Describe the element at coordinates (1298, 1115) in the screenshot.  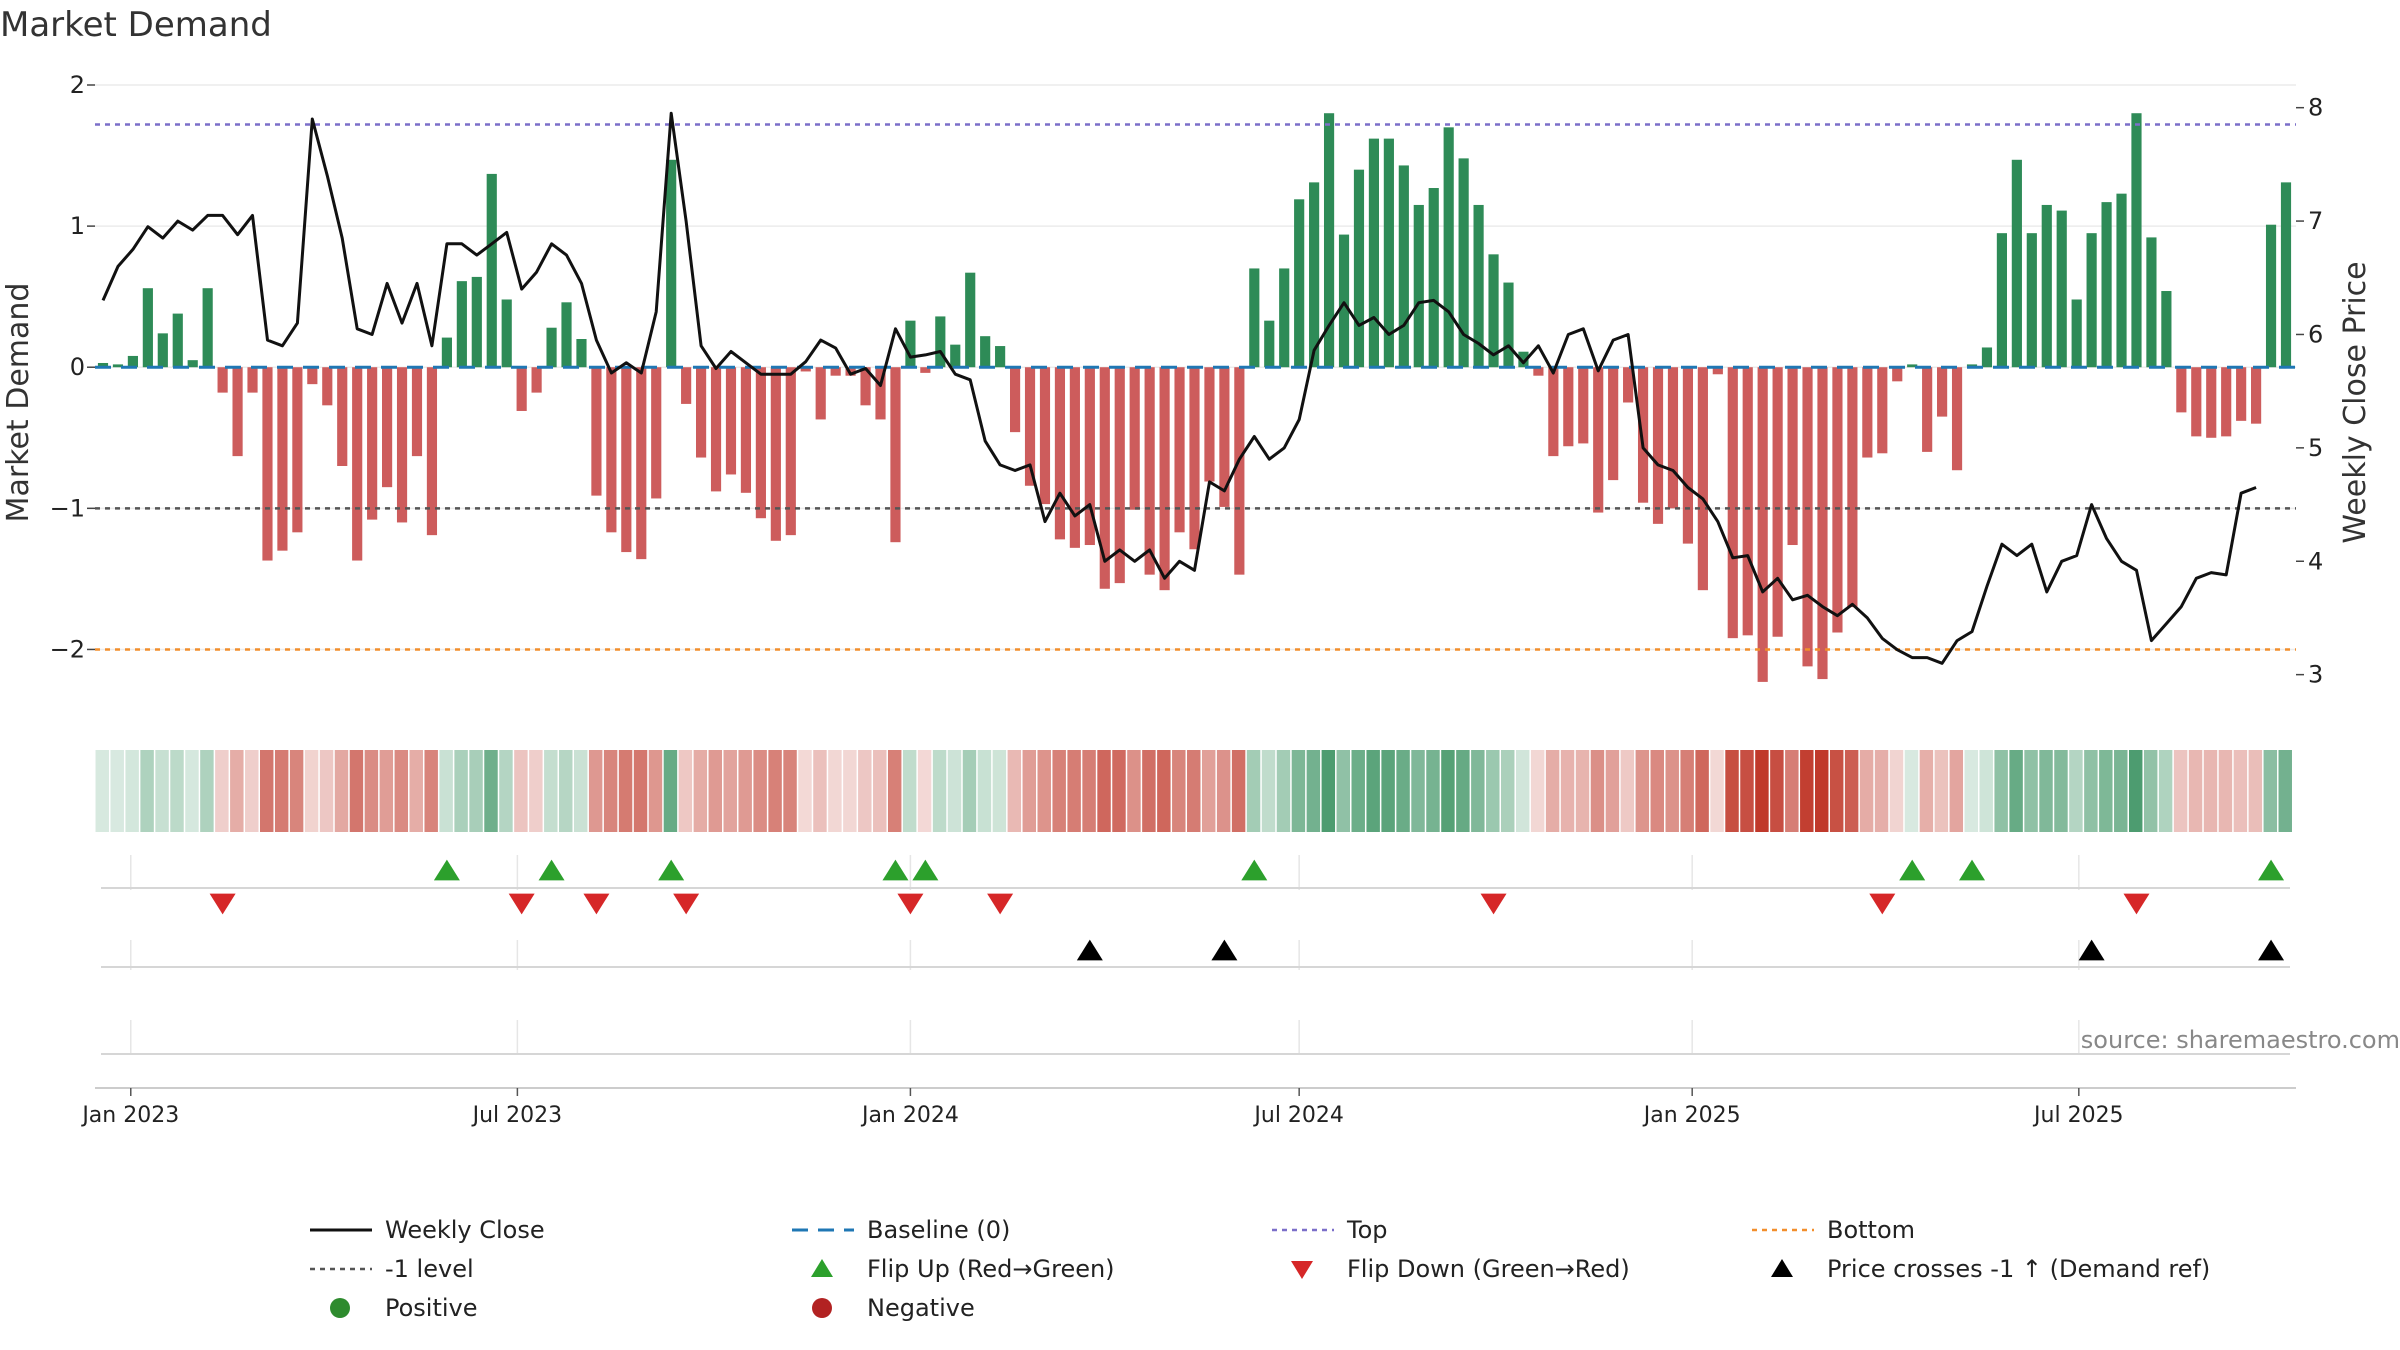
I see `x-tick-label: Jul 2024` at that location.